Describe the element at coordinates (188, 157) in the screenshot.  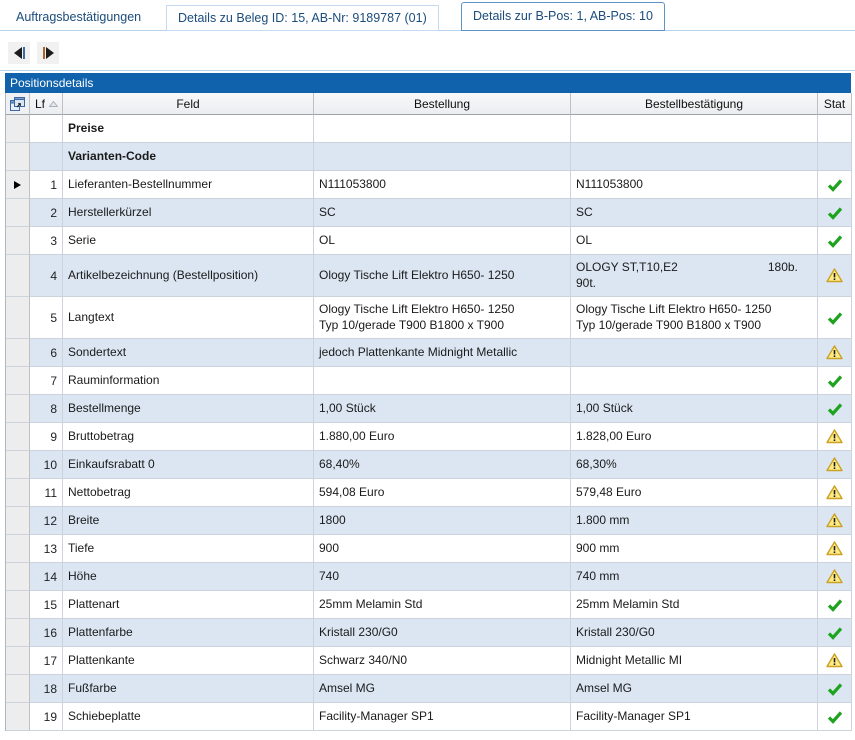
I see `feld-cell: Varianten-Code` at that location.